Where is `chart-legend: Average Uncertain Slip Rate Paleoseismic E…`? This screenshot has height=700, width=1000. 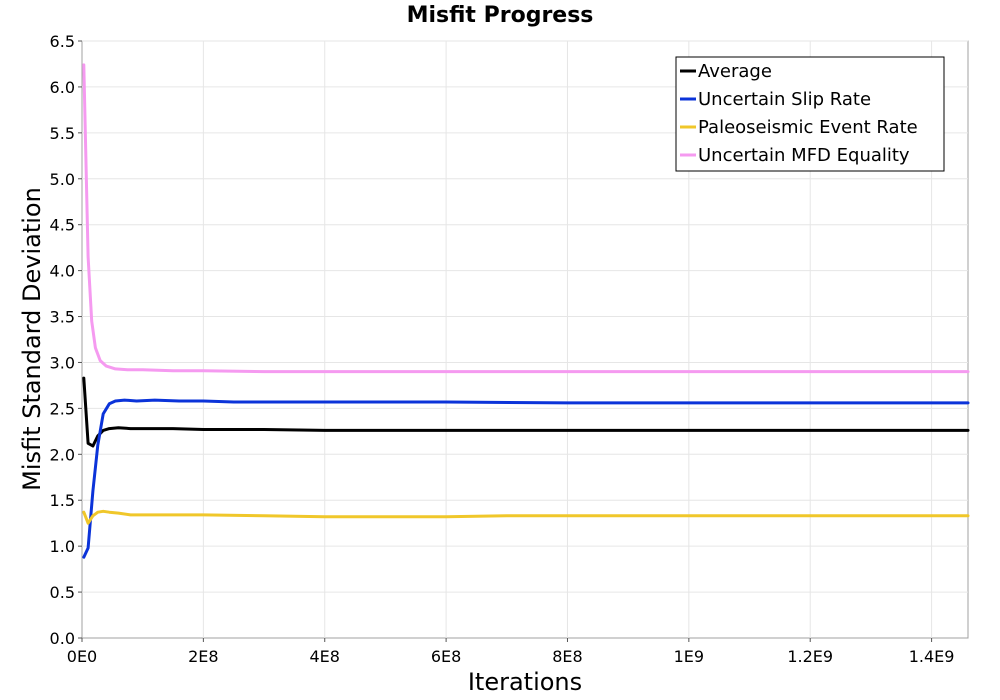 chart-legend: Average Uncertain Slip Rate Paleoseismic E… is located at coordinates (810, 114).